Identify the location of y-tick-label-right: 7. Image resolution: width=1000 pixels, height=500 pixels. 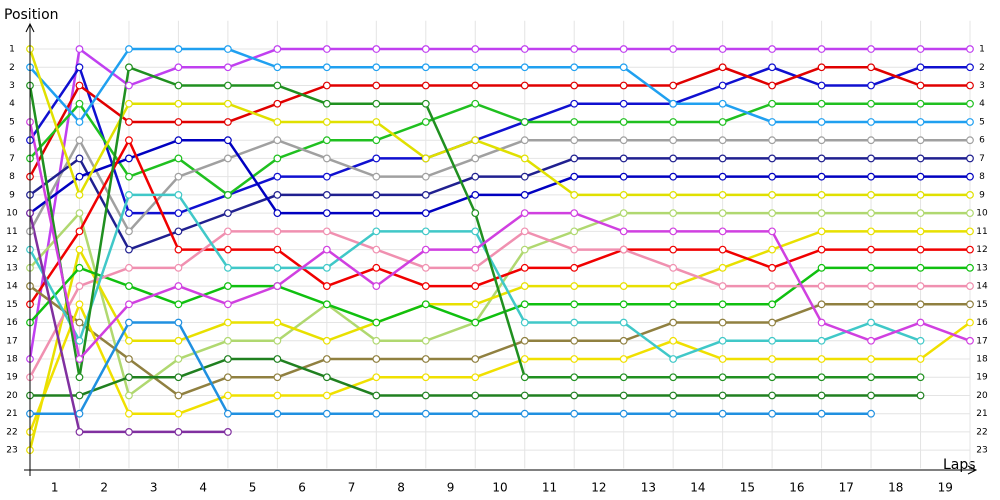
(982, 159).